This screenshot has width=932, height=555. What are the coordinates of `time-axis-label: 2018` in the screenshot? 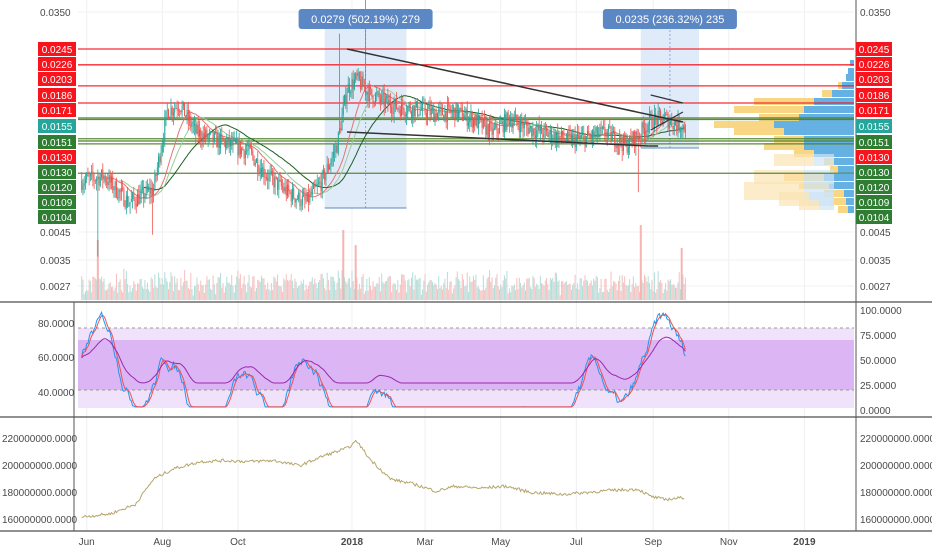 It's located at (352, 542).